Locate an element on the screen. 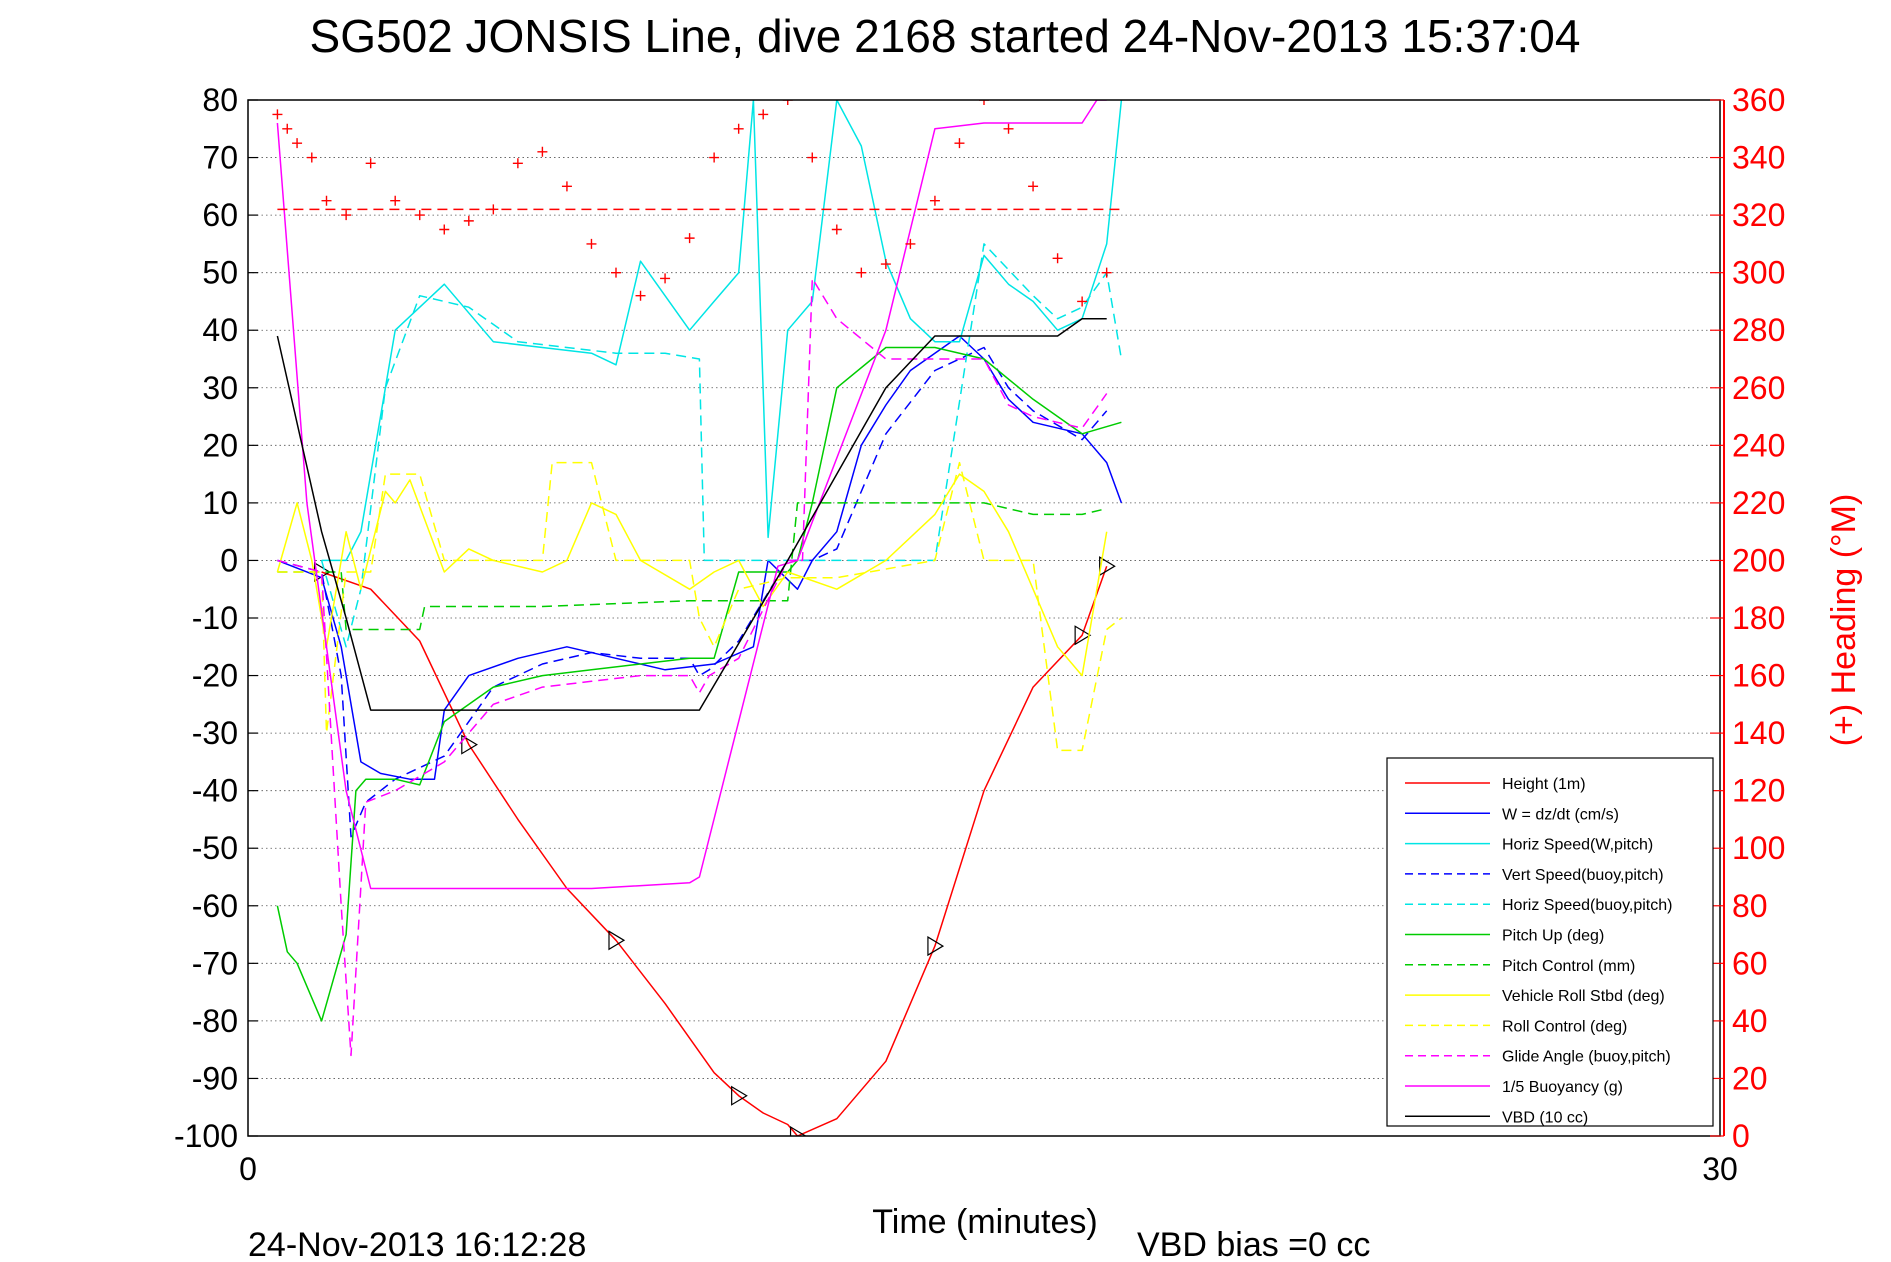  right-tick-label: 340 is located at coordinates (1758, 158).